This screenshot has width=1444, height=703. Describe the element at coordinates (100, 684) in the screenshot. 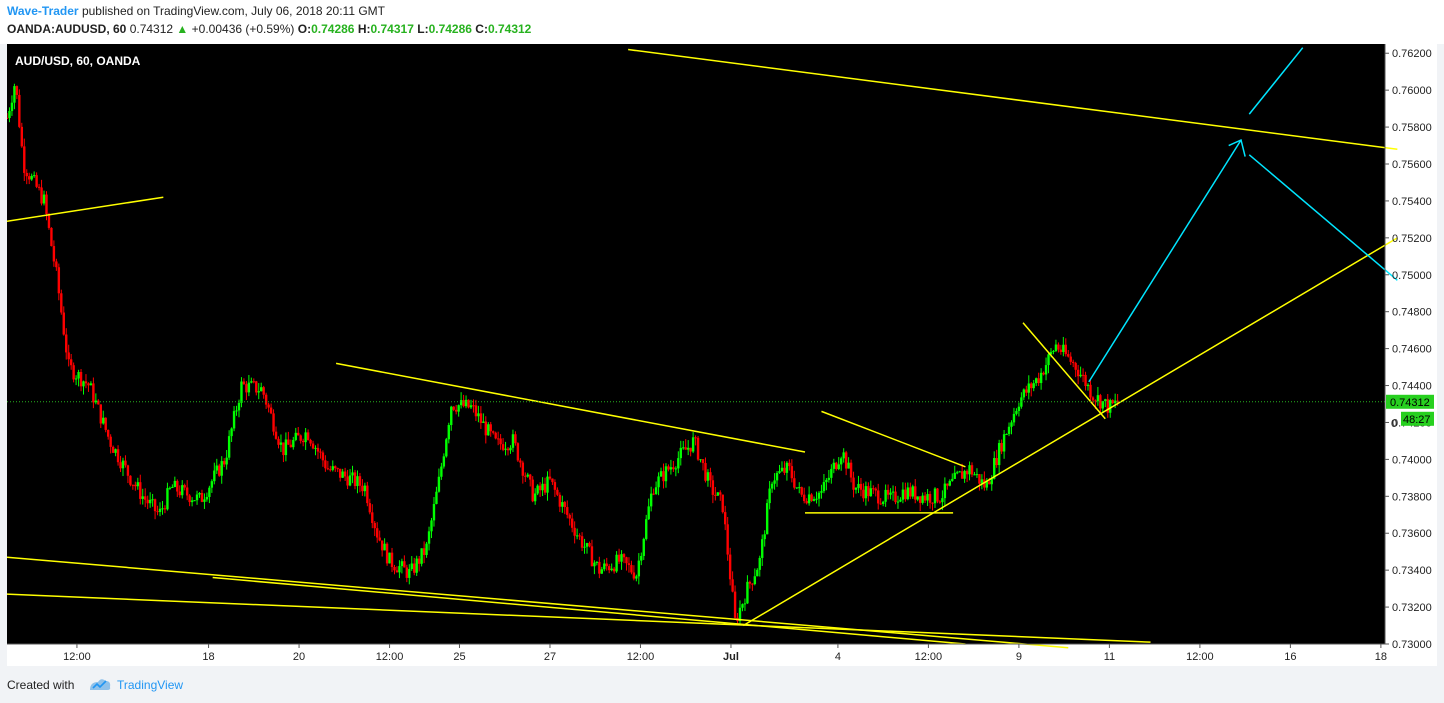

I see `tradingview-logo-icon` at that location.